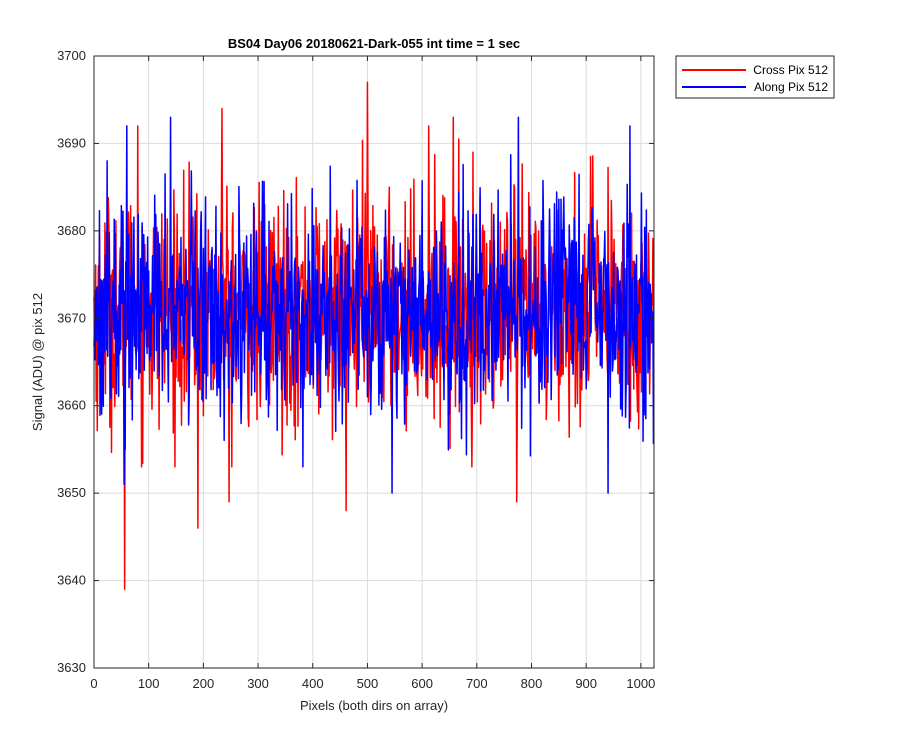 The height and width of the screenshot is (750, 900). I want to click on legend-entry-along: Along Pix 512, so click(791, 87).